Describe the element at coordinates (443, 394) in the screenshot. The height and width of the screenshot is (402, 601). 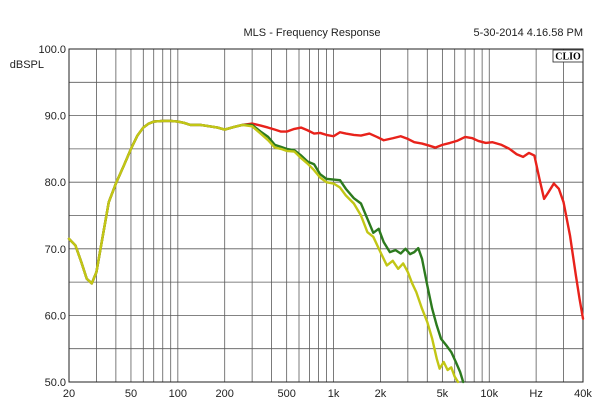
I see `x-tick-label: 5k` at that location.